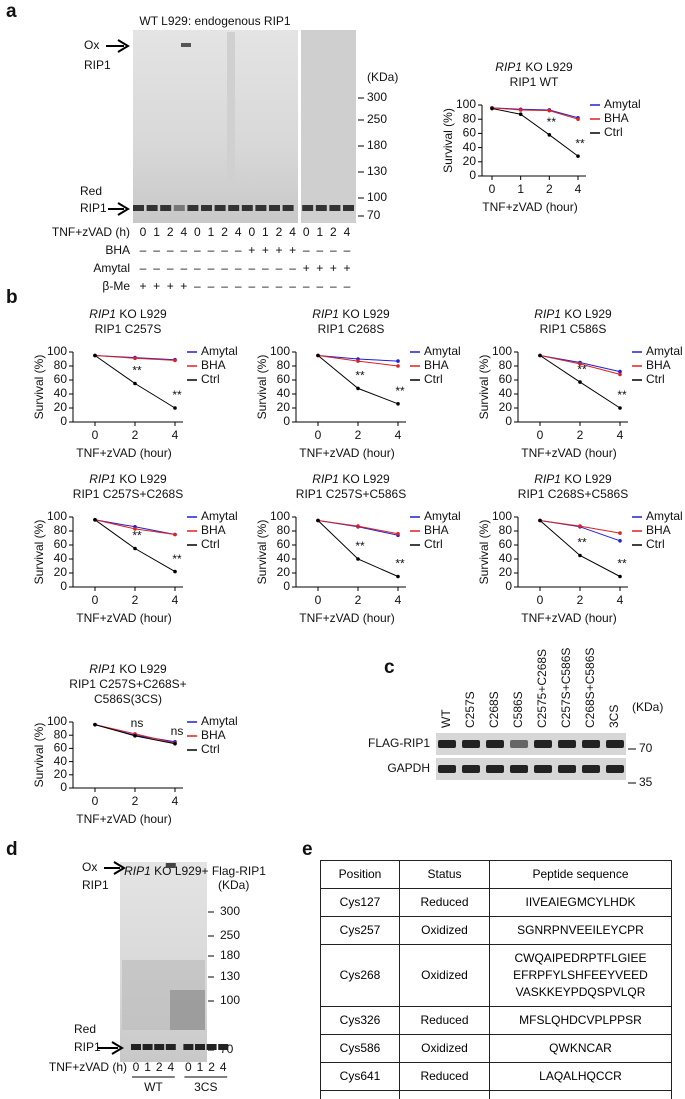  What do you see at coordinates (377, 145) in the screenshot?
I see `kda-marker: 180` at bounding box center [377, 145].